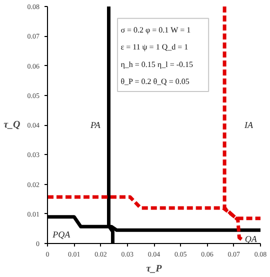 The image size is (270, 277). Describe the element at coordinates (154, 47) in the screenshot. I see `annotation: ε = 11 ψ = 1 Q_d = 1` at that location.